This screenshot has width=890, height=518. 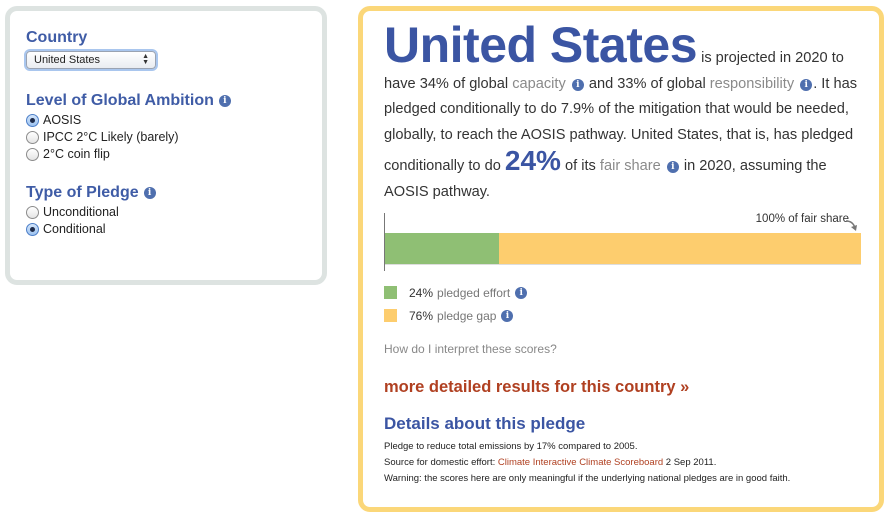 I want to click on details-title: Details about this pledge, so click(x=485, y=423).